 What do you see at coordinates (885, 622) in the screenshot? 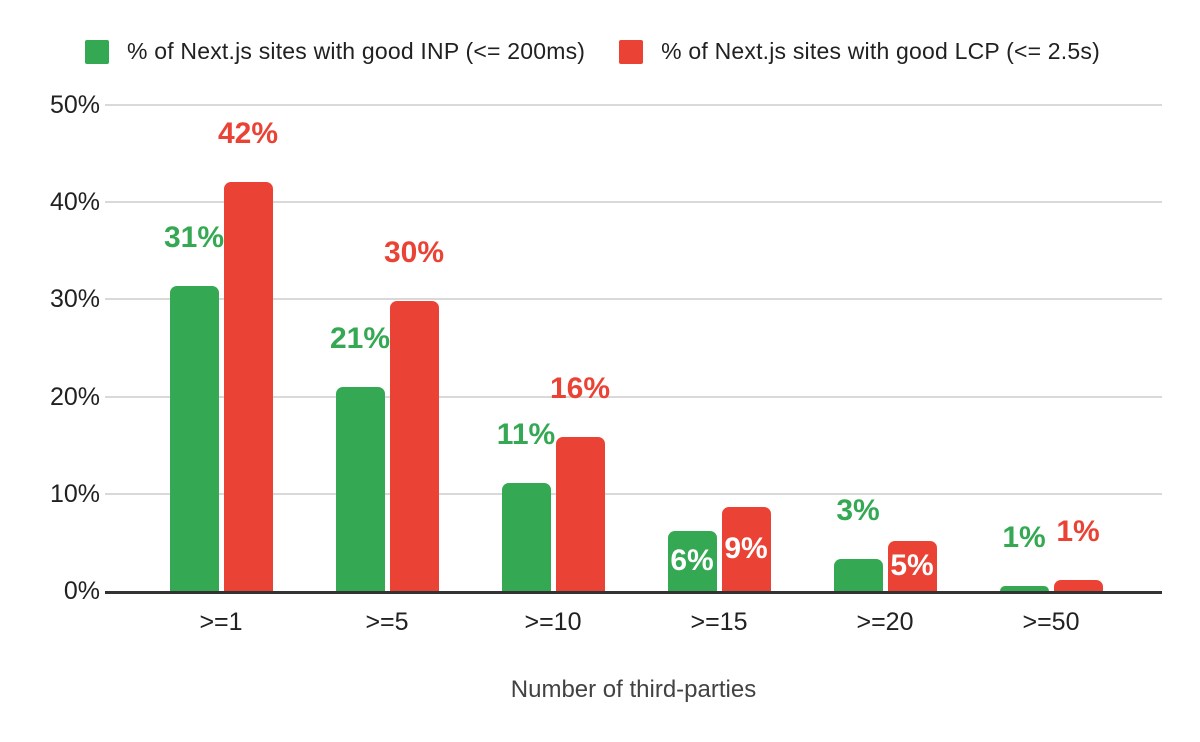
I see `x-tick-label: >=20` at bounding box center [885, 622].